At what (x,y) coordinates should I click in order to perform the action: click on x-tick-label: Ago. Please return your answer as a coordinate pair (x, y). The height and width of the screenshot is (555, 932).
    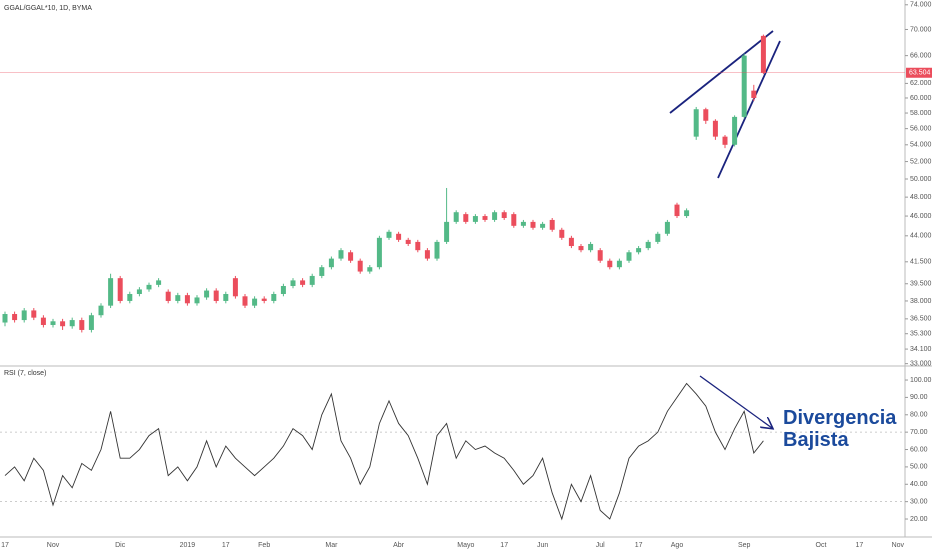
    Looking at the image, I should click on (677, 545).